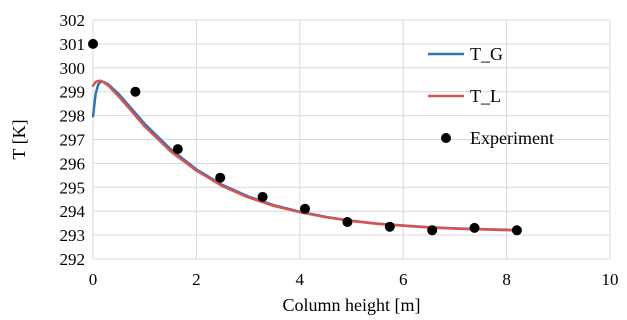 The height and width of the screenshot is (320, 627). I want to click on legend-label-t-l: T_L, so click(485, 96).